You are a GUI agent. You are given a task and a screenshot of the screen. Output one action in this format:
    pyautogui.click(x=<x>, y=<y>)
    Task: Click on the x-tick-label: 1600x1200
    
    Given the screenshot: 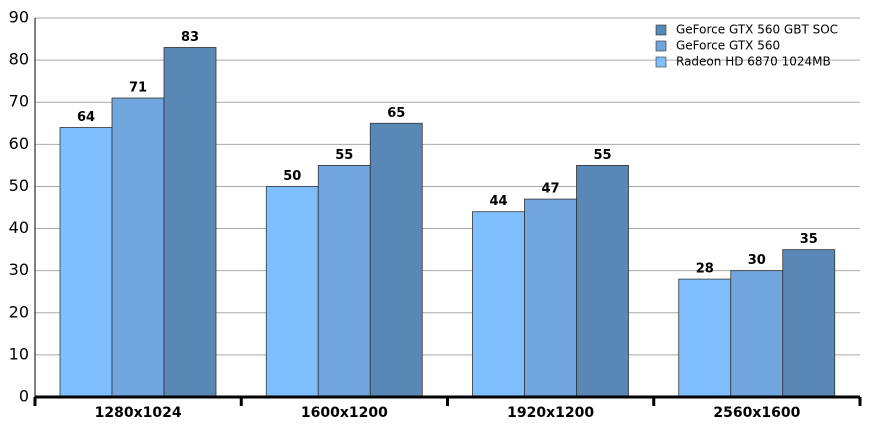 What is the action you would take?
    pyautogui.click(x=344, y=413)
    